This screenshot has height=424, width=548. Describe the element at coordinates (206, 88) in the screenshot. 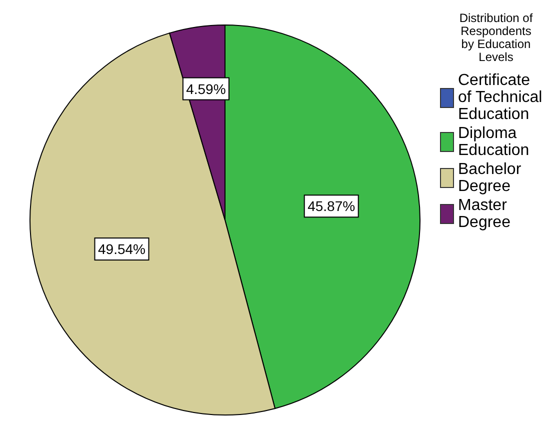

I see `data-label: 4.59%` at that location.